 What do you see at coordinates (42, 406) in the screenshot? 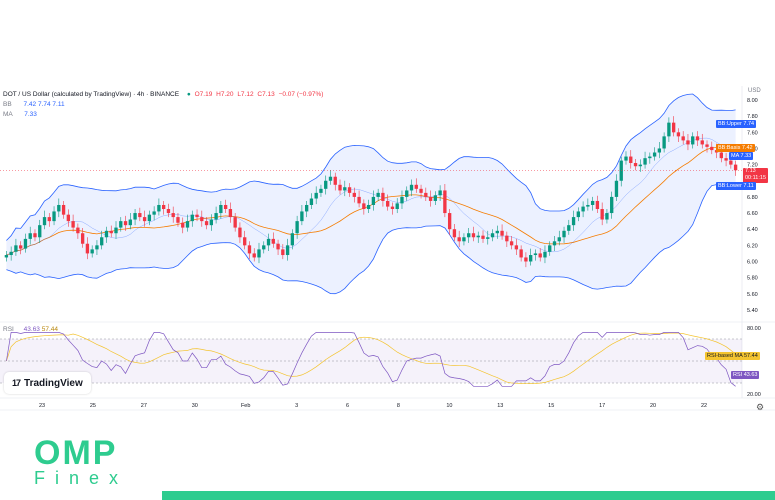
I see `time-tick-label-0: 23` at bounding box center [42, 406].